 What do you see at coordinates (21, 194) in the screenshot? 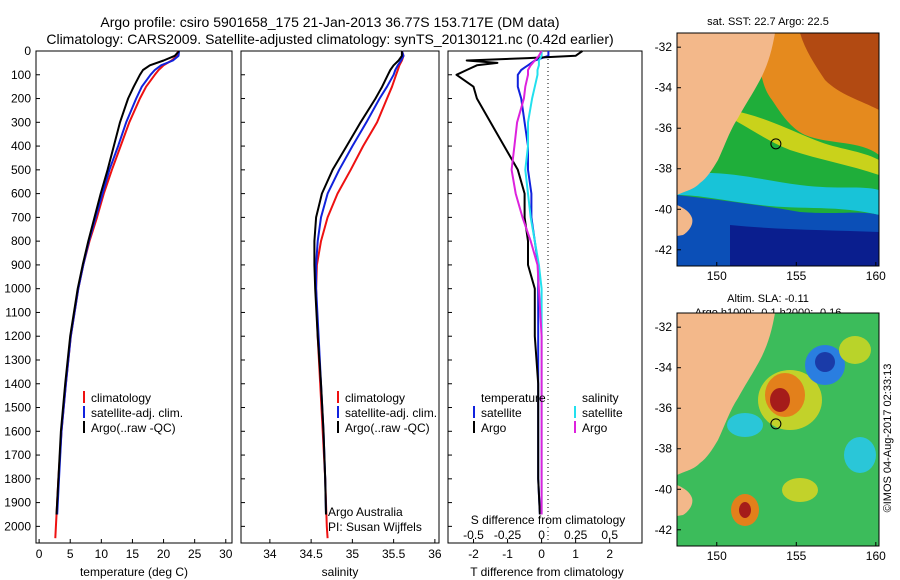
I see `y-tick-label: 600` at bounding box center [21, 194].